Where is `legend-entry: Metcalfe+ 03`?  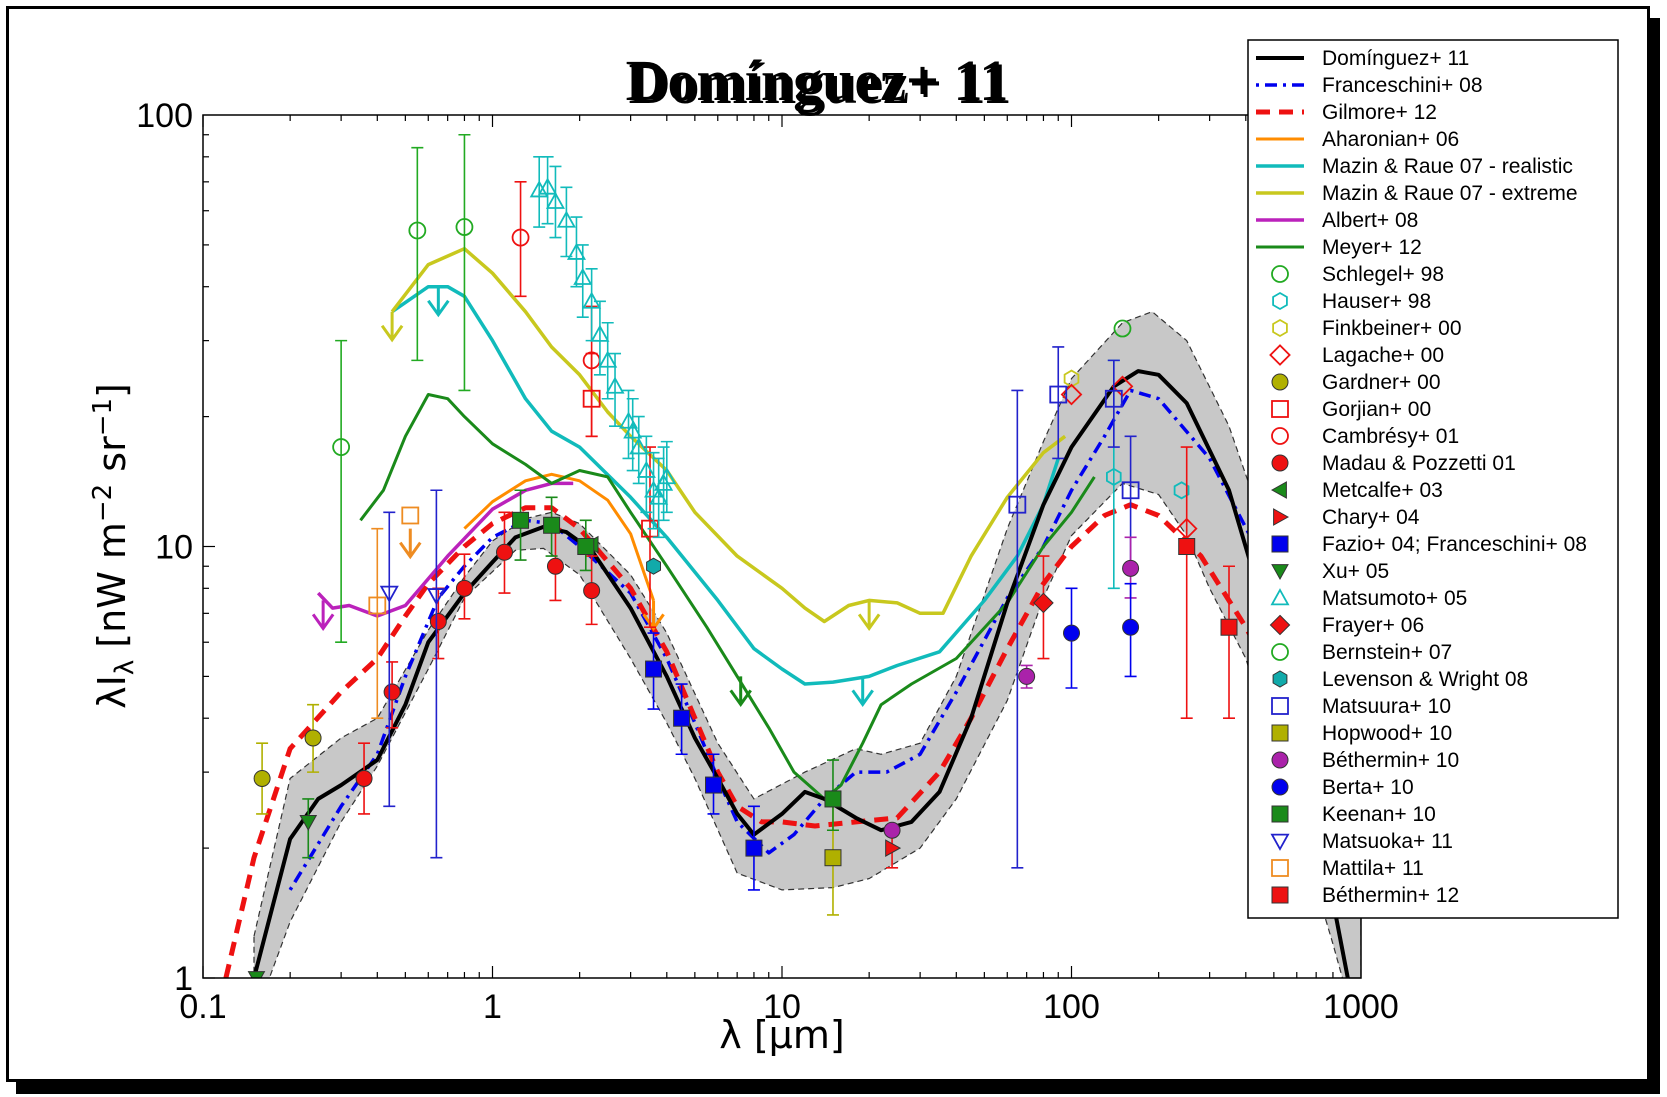
legend-entry: Metcalfe+ 03 is located at coordinates (1356, 490).